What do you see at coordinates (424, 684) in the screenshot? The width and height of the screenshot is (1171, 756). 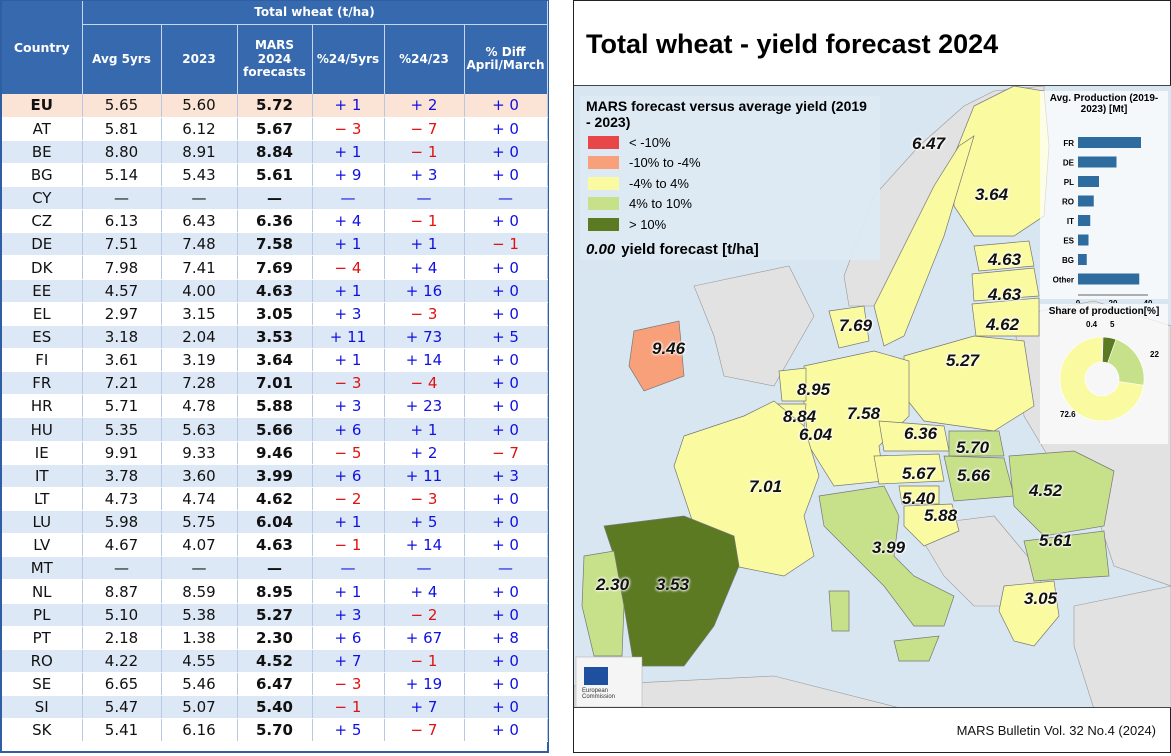 I see `cell-p23: + 19` at bounding box center [424, 684].